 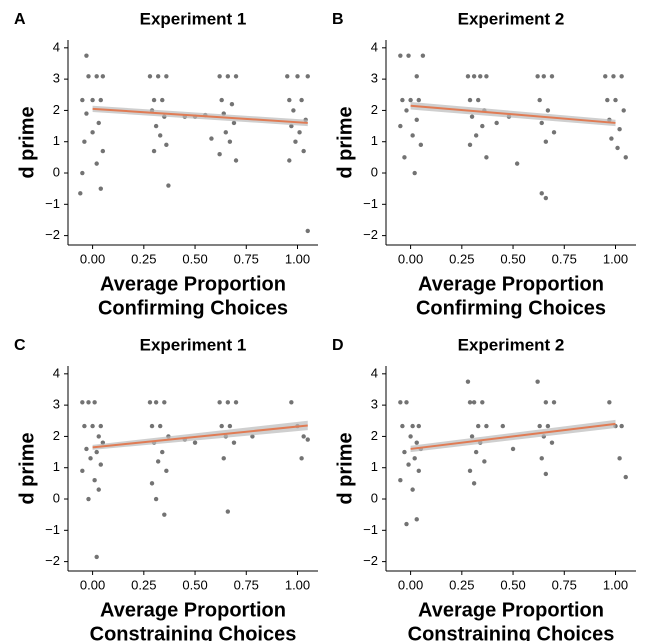 I want to click on y-tick-label: 0, so click(x=374, y=171).